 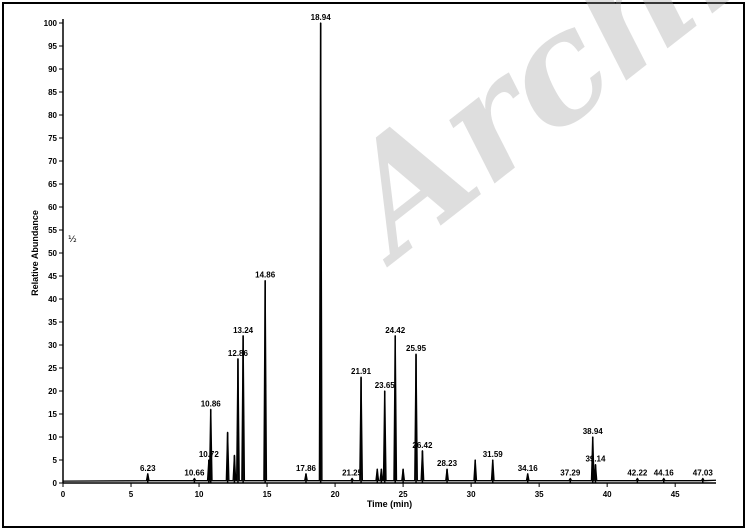 I want to click on peak-label: 24.42, so click(x=395, y=330).